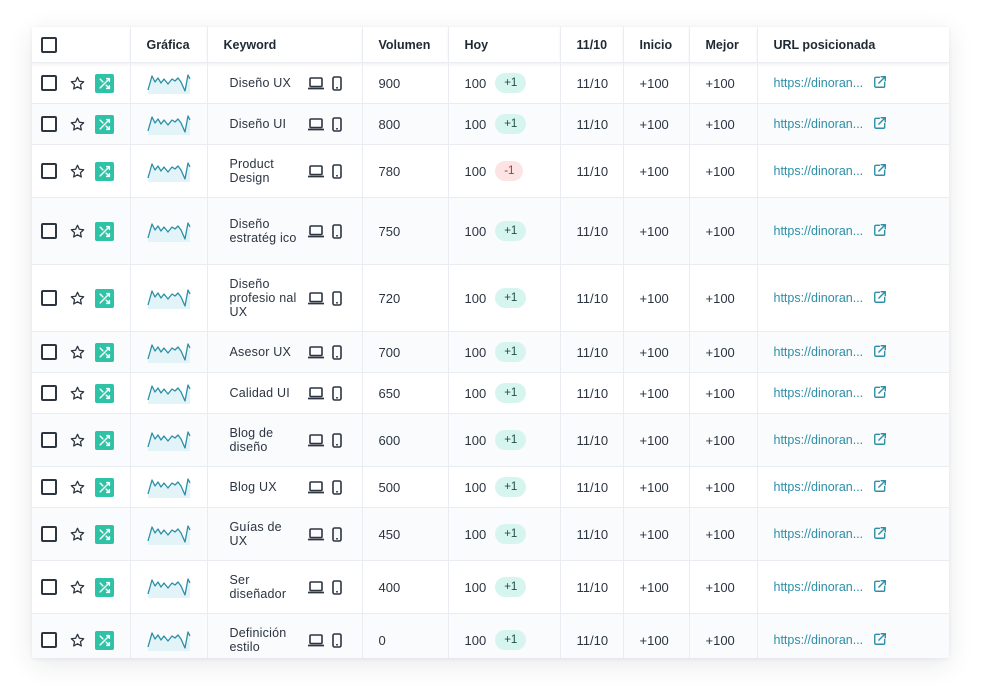 The width and height of the screenshot is (981, 694). Describe the element at coordinates (656, 45) in the screenshot. I see `header-inicio: Inicio` at that location.